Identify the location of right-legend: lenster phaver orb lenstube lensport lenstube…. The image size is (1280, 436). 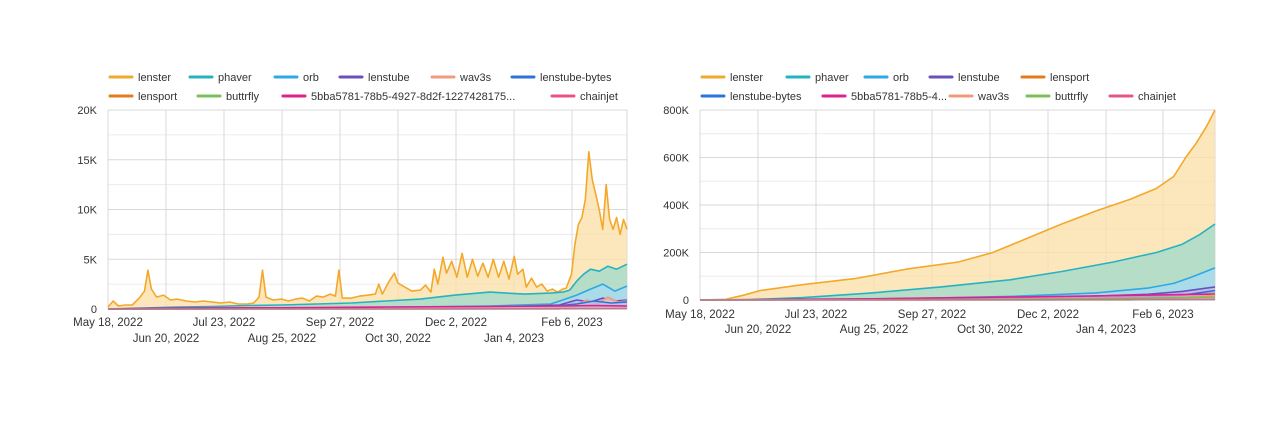
(939, 87).